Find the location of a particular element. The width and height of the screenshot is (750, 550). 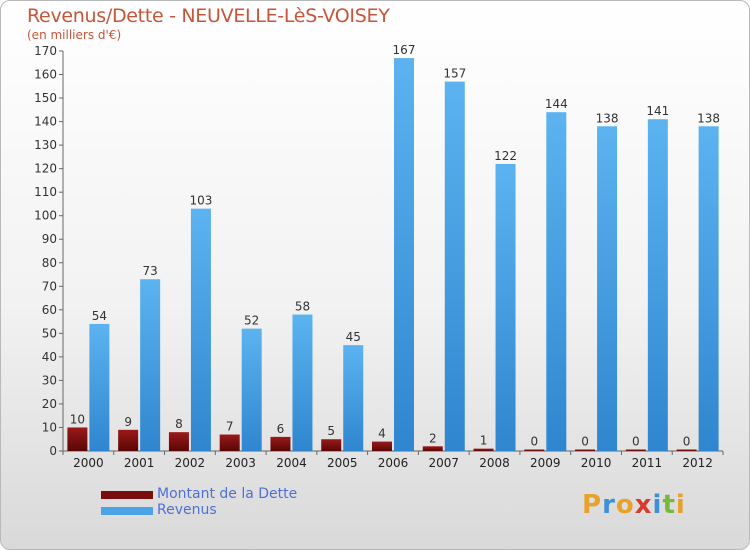

data-label-revenus: 103 is located at coordinates (200, 201).